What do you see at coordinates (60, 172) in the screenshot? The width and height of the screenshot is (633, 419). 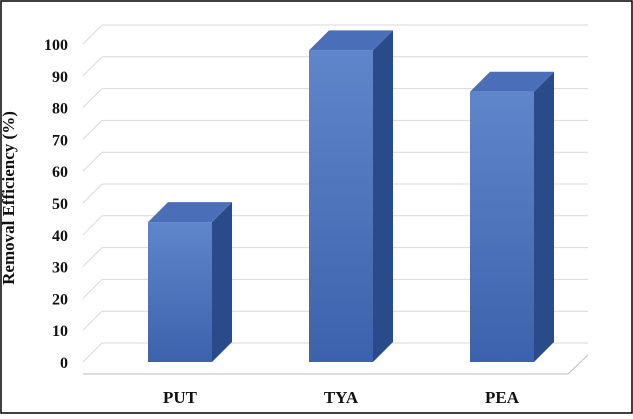 I see `y-tick-label: 60` at bounding box center [60, 172].